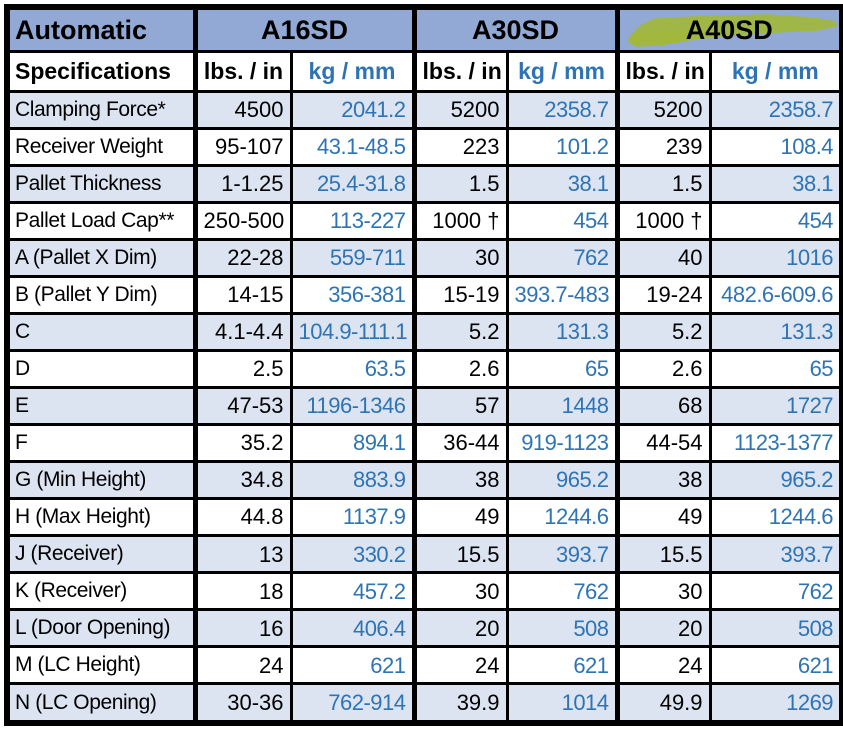  I want to click on corner-automatic-cell: Automatic, so click(101, 29).